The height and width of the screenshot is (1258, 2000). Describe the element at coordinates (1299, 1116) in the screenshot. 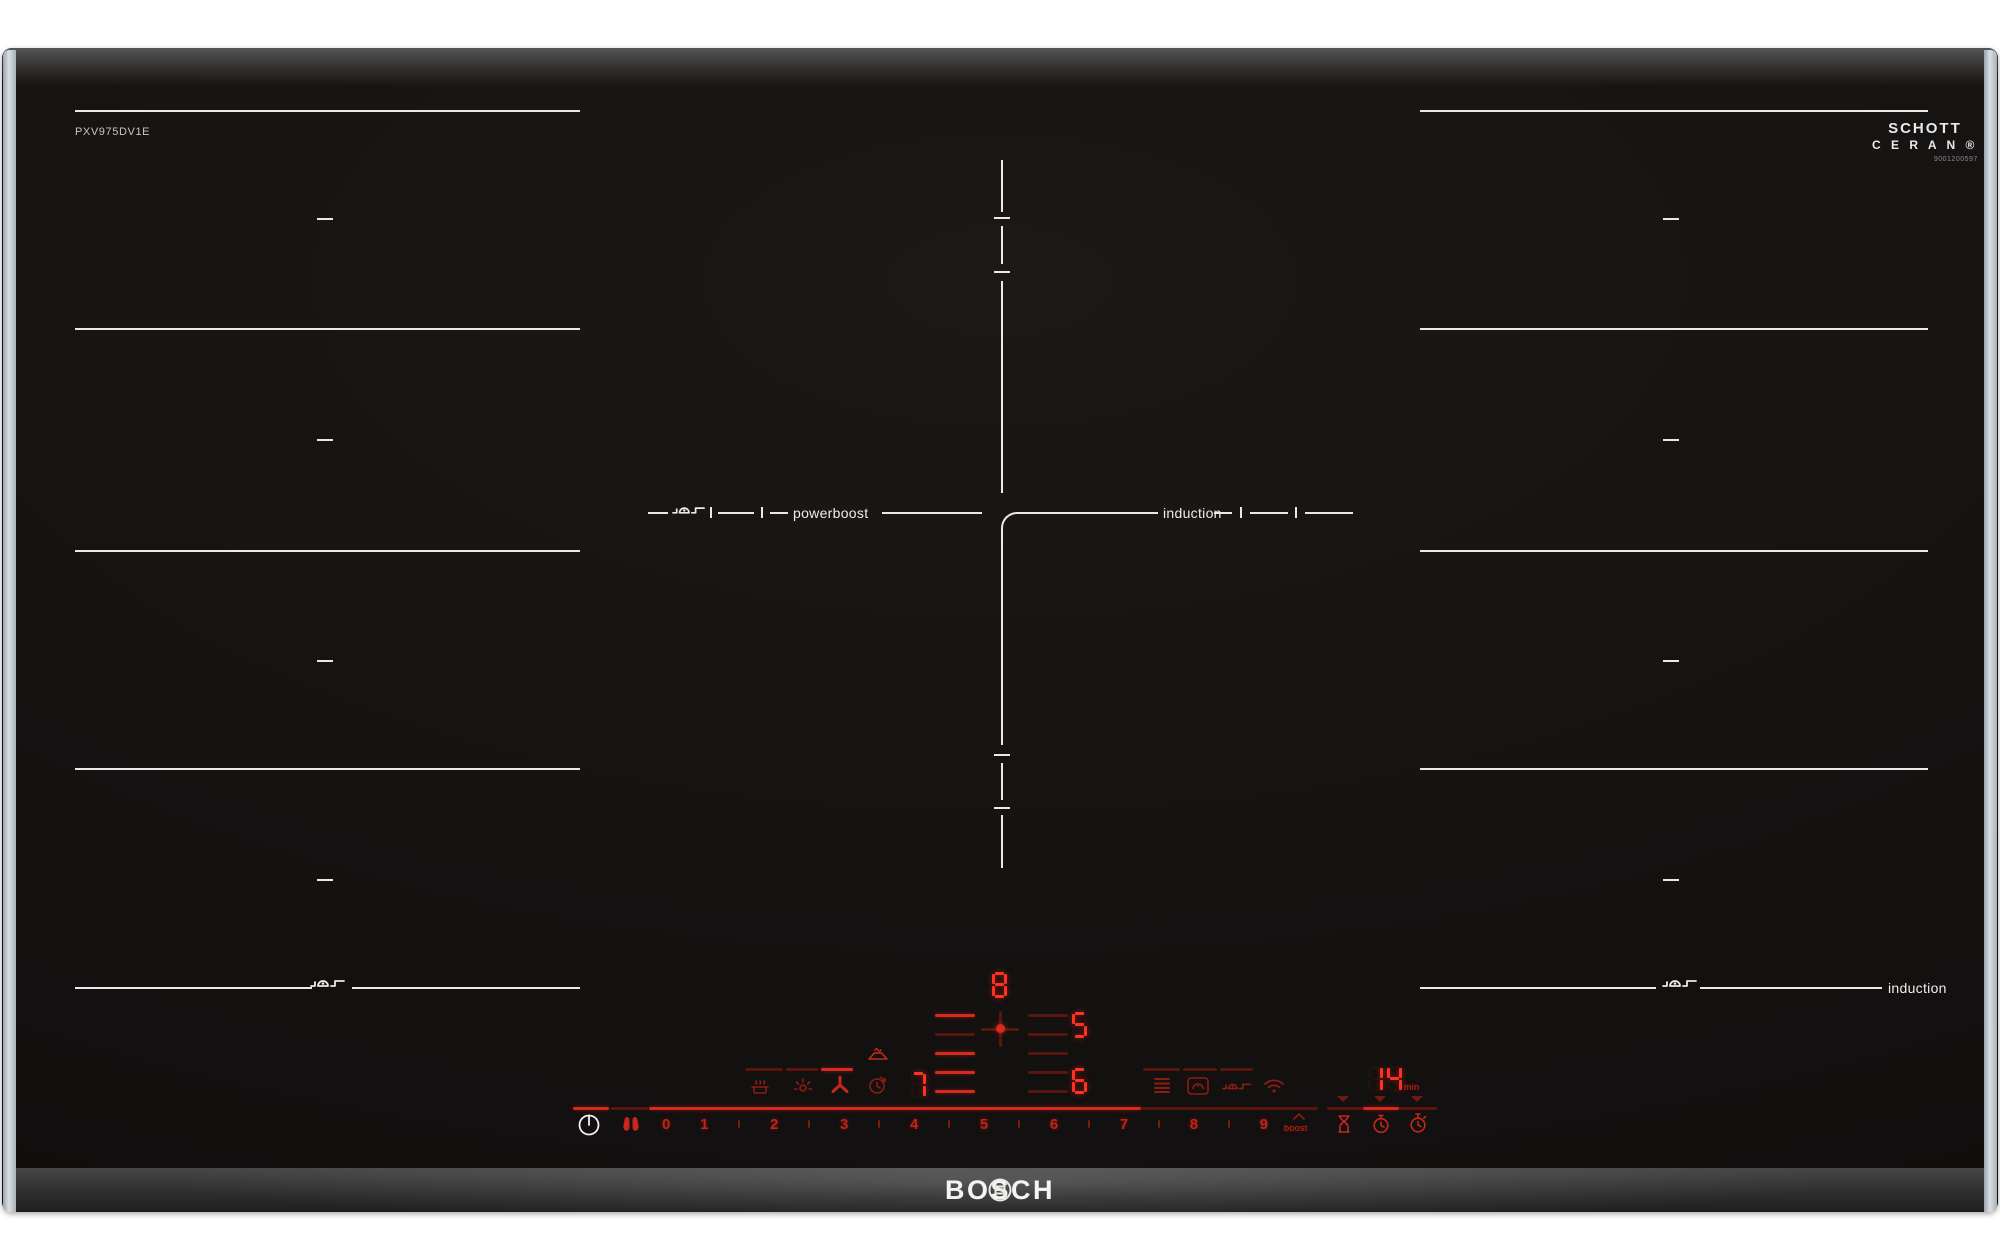

I see `boost-chevron-icon` at that location.